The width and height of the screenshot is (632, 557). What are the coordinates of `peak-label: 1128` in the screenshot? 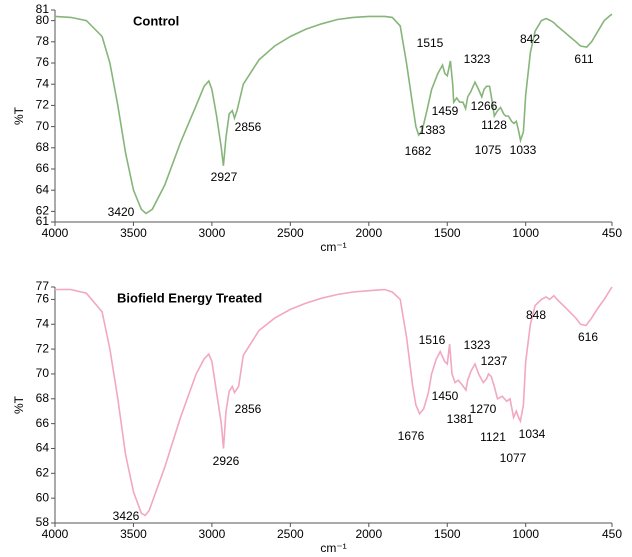 It's located at (494, 125).